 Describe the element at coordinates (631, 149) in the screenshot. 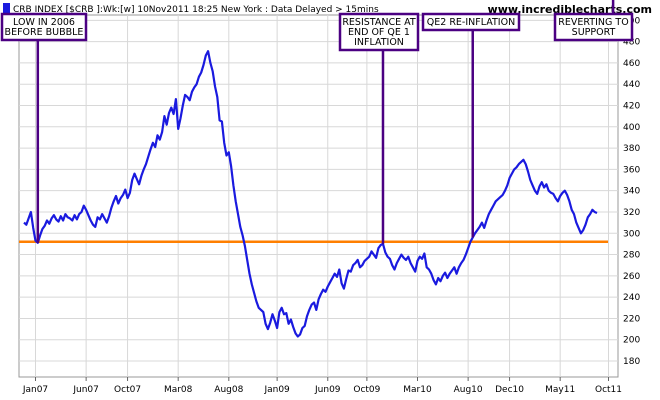

I see `y-tick-label: 380` at that location.